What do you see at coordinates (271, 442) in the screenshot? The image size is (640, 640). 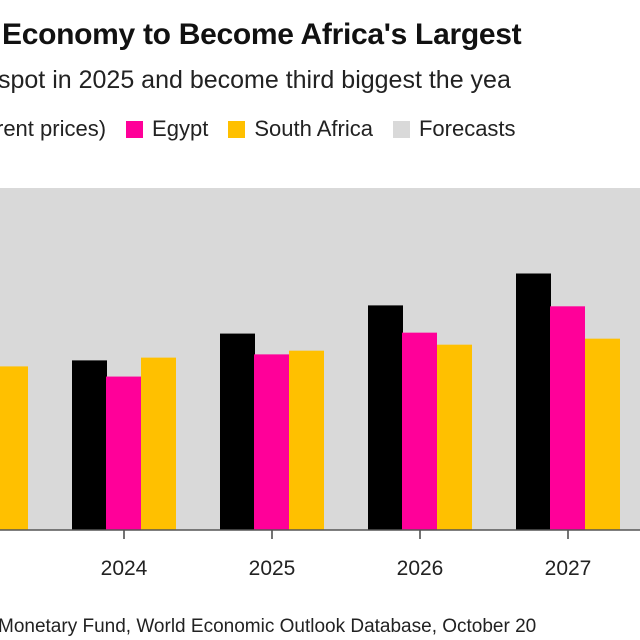 I see `bar-egypt-2025` at bounding box center [271, 442].